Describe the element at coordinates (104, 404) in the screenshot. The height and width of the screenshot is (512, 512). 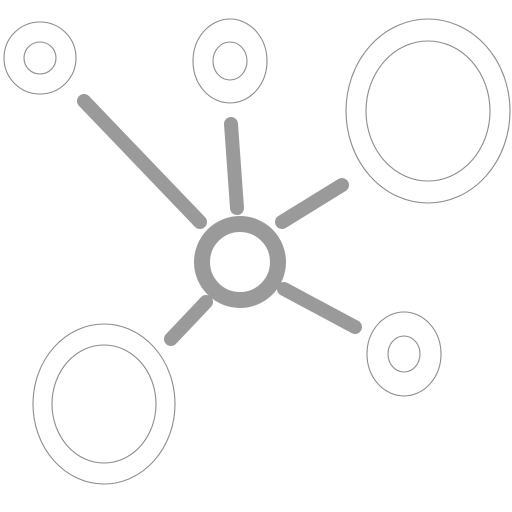
I see `node-bottom-left` at that location.